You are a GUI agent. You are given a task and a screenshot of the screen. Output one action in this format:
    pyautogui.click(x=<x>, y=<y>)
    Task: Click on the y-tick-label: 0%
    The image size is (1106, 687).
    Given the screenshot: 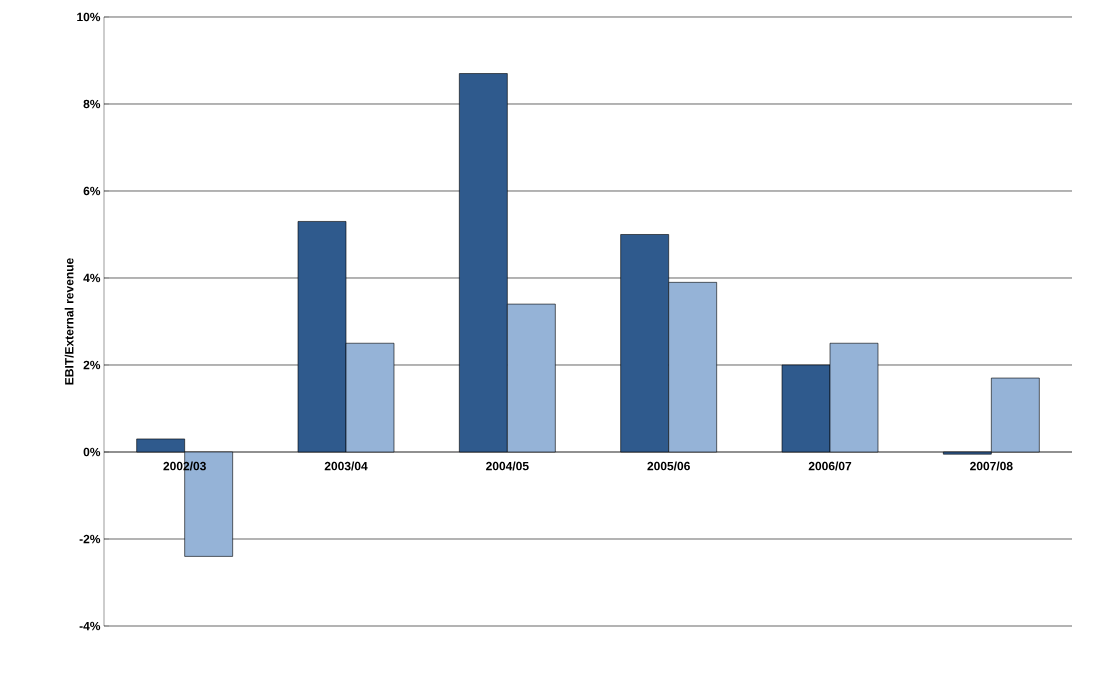 What is the action you would take?
    pyautogui.click(x=92, y=452)
    